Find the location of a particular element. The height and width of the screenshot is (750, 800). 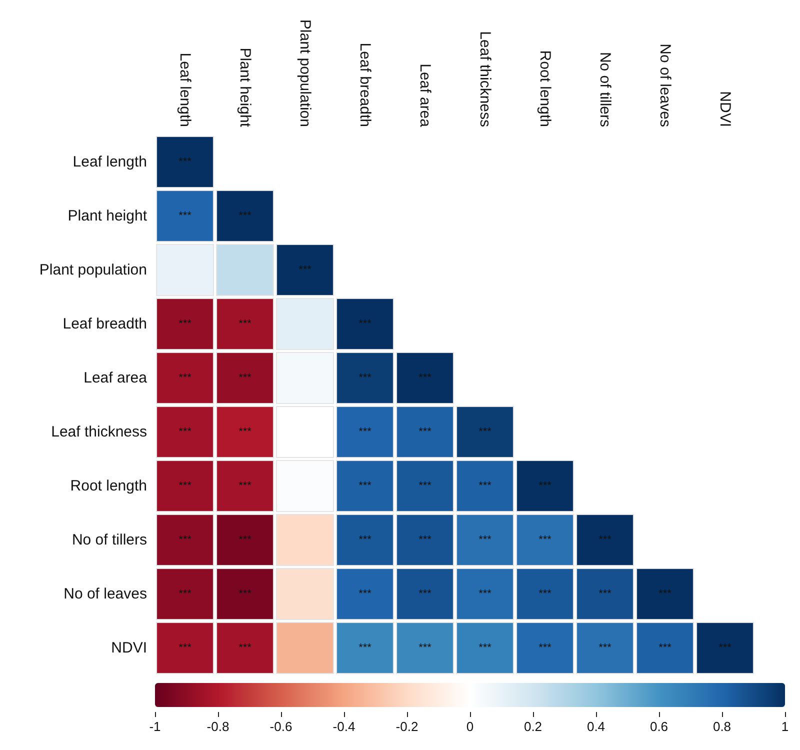

y-tick-label: Root length is located at coordinates (108, 486).